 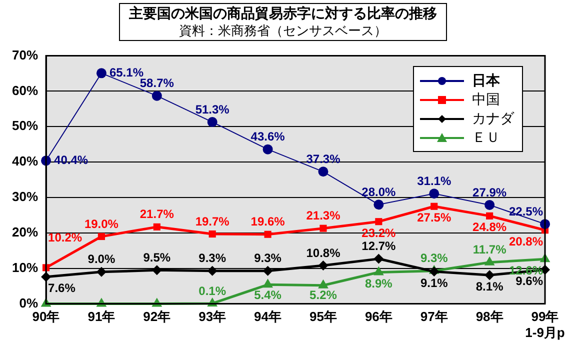 I want to click on y-tick-label: 30%, so click(x=25, y=196).